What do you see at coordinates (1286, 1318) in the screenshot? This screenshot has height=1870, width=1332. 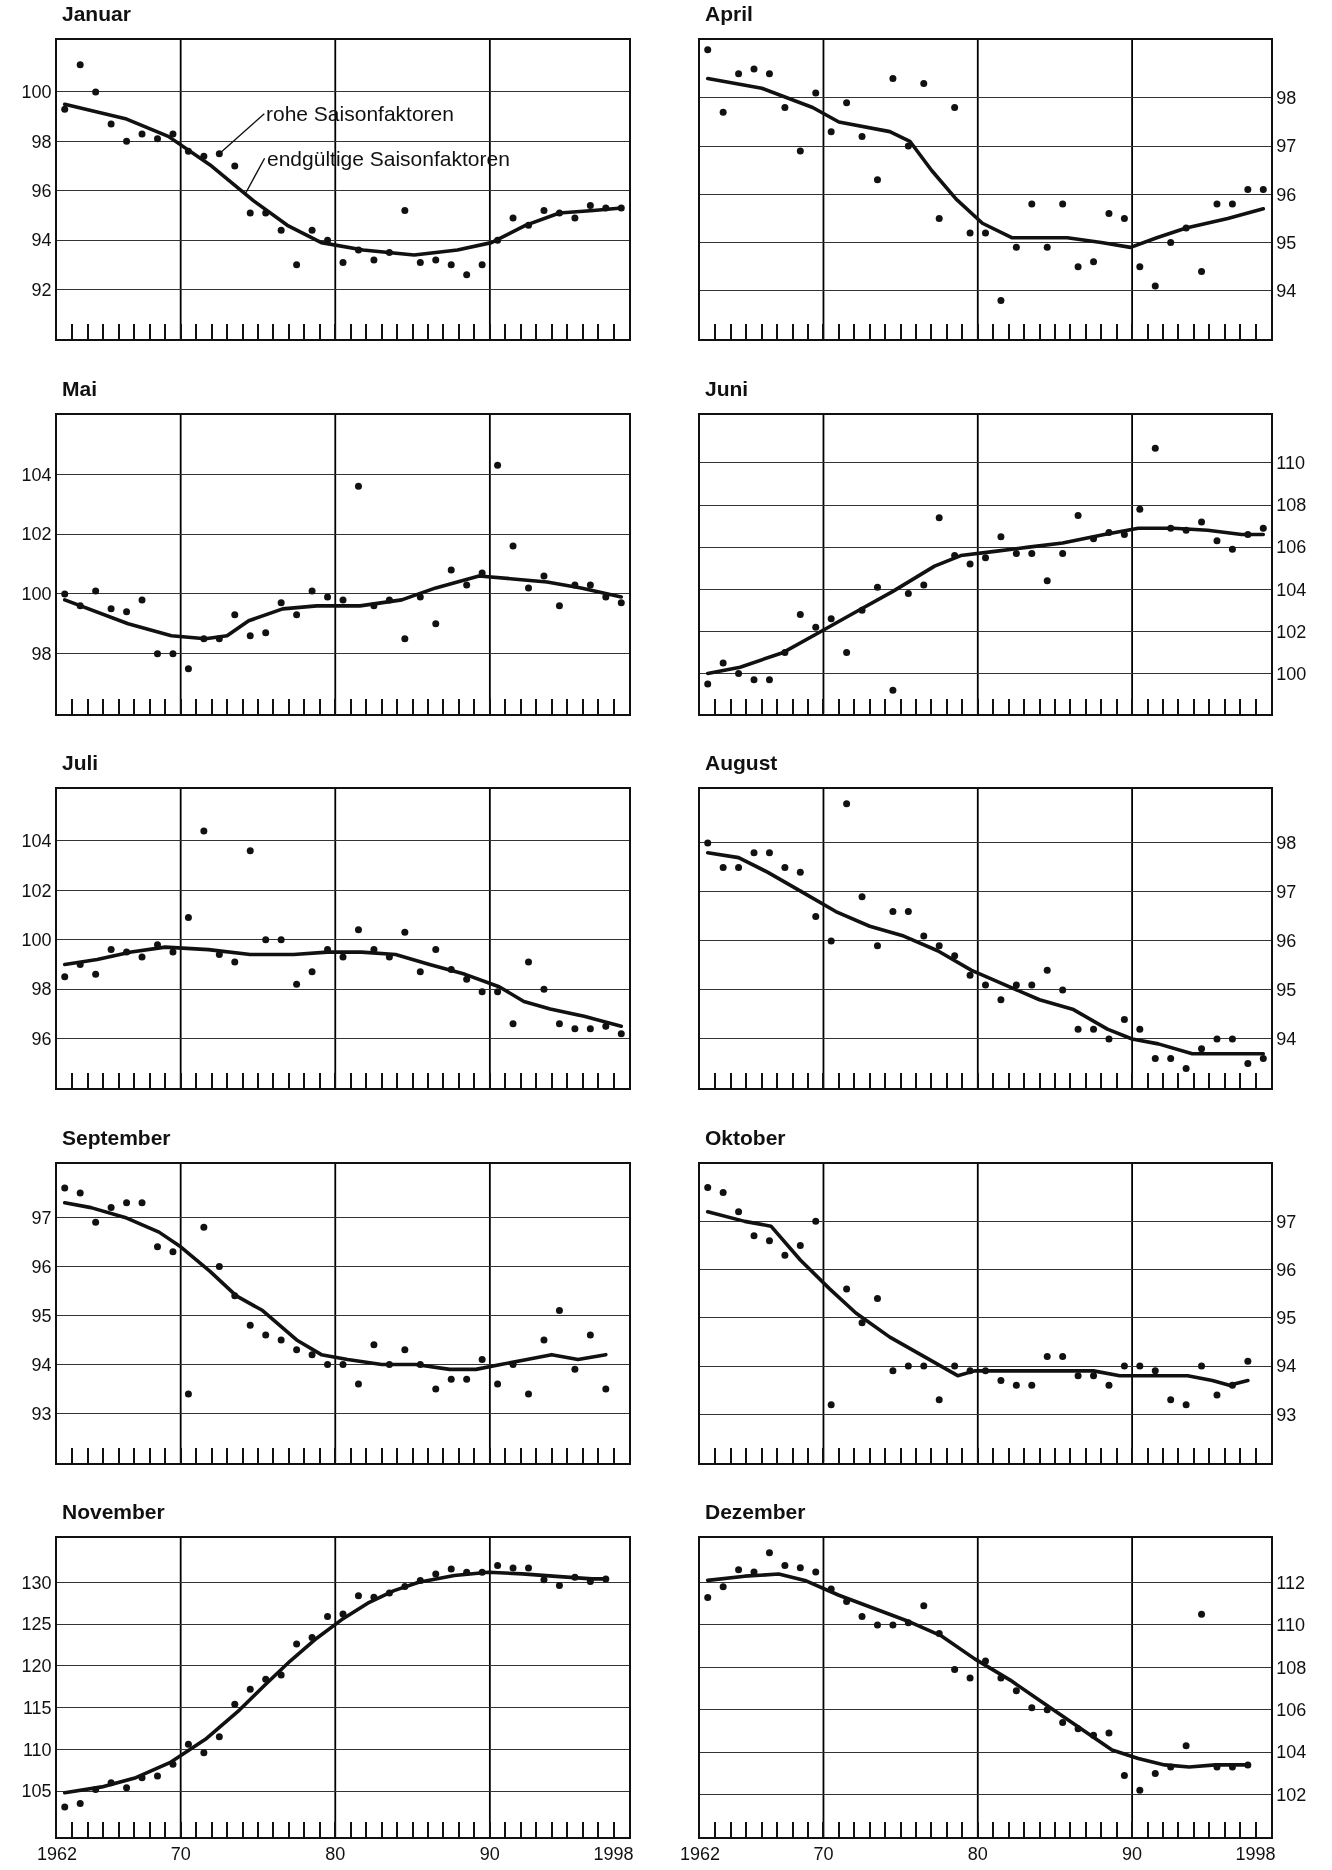 I see `y-tick-label: 95` at bounding box center [1286, 1318].